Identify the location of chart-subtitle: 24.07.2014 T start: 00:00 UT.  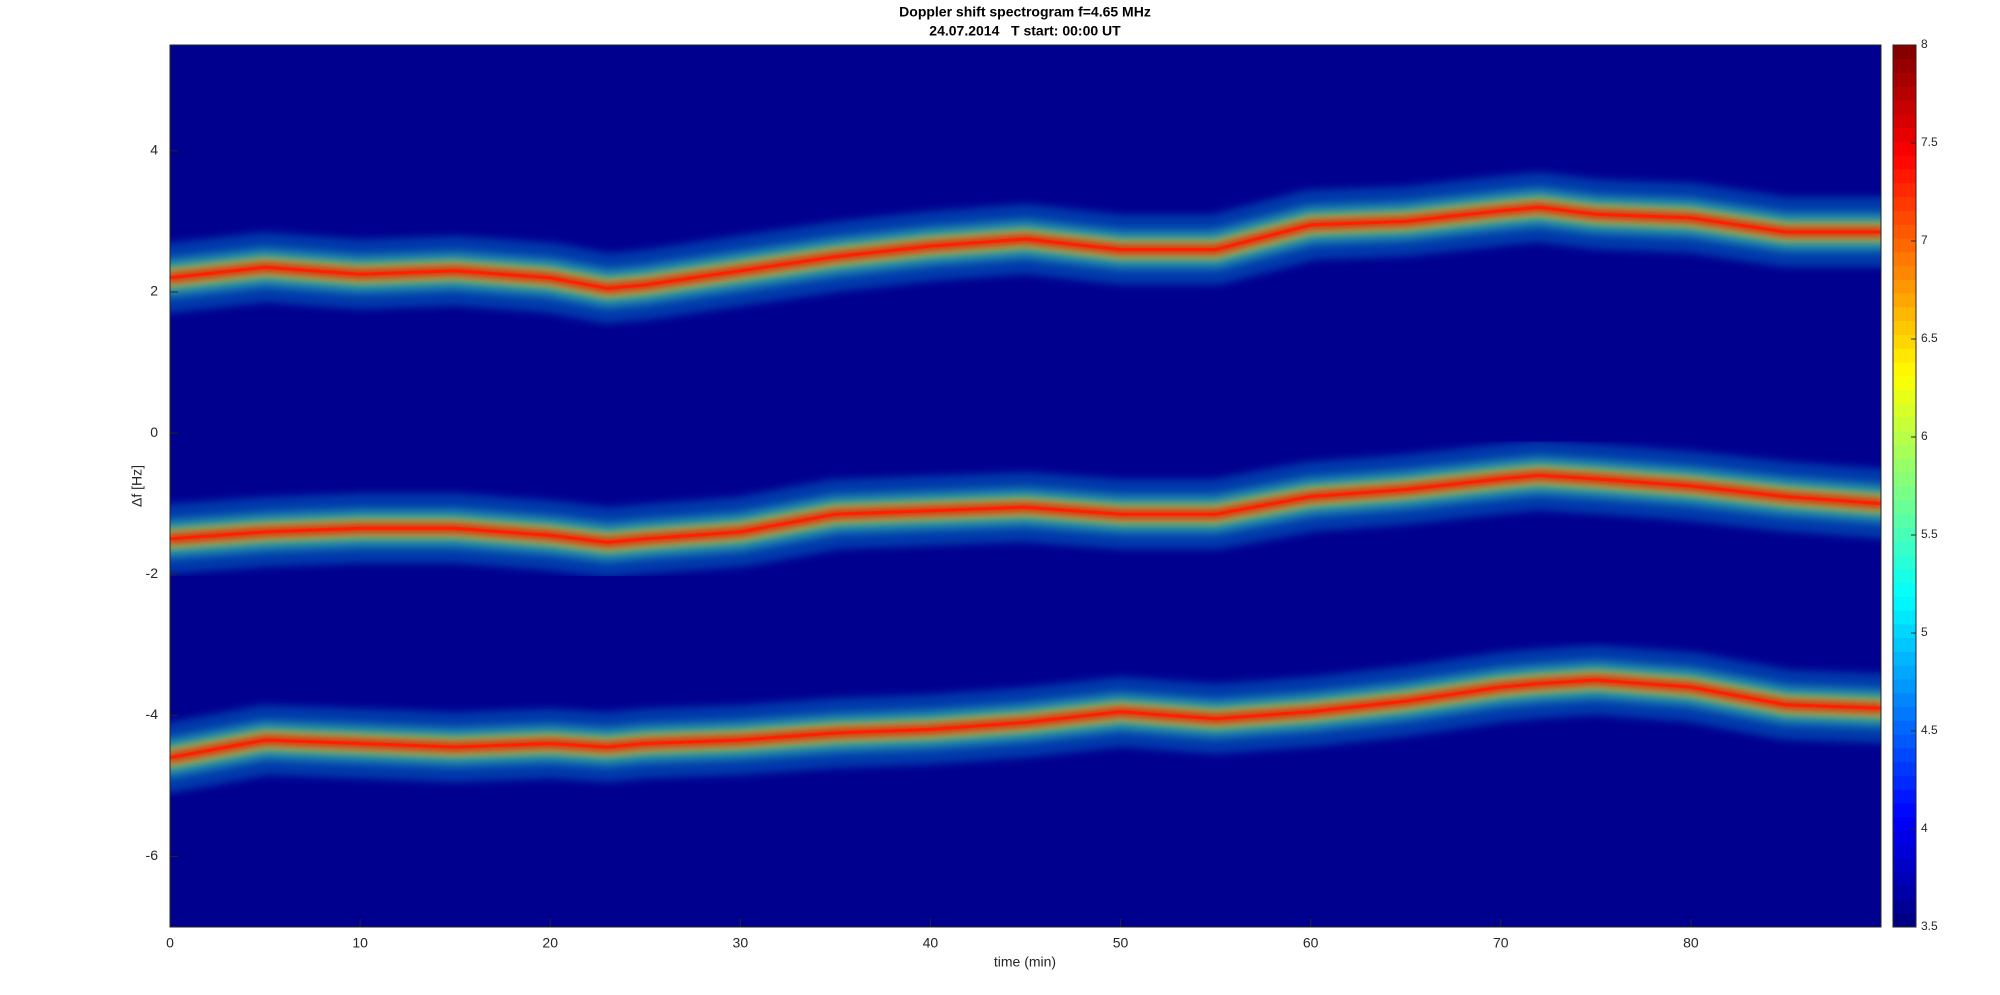
(1025, 31).